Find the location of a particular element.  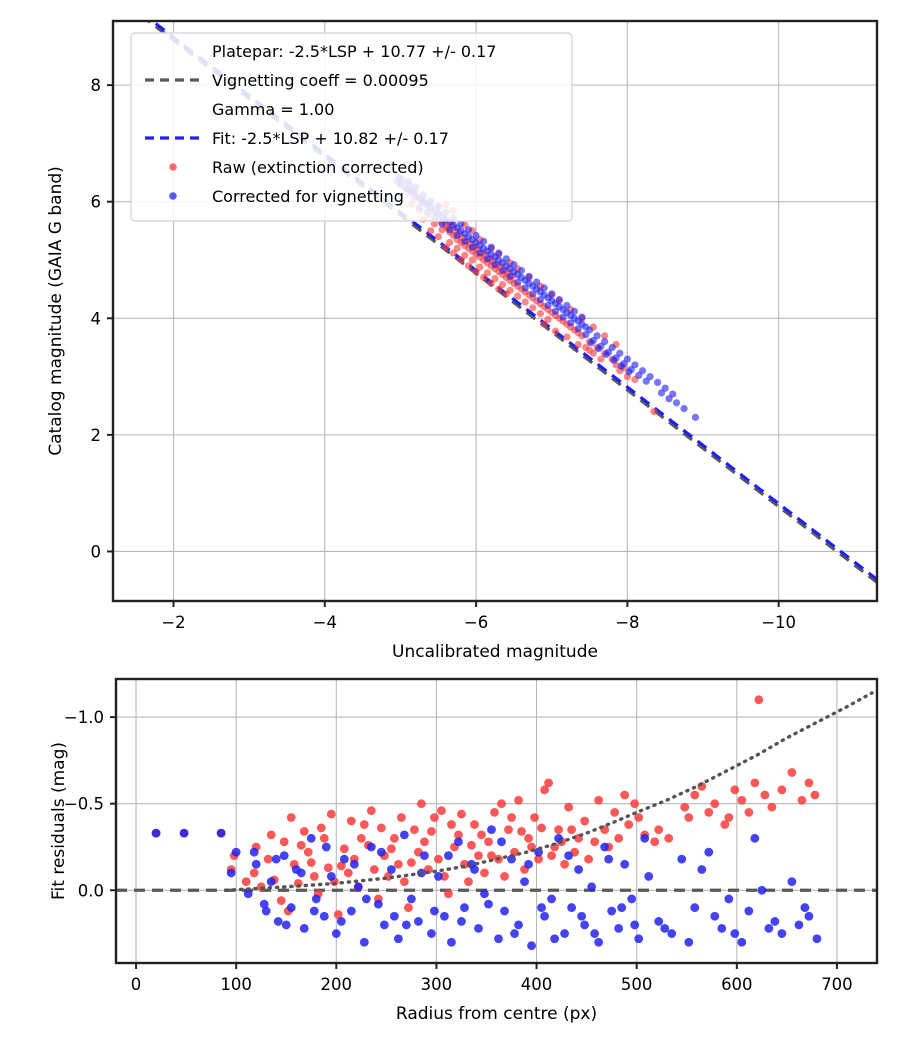

y-tick-label: −1.0 is located at coordinates (84, 717).